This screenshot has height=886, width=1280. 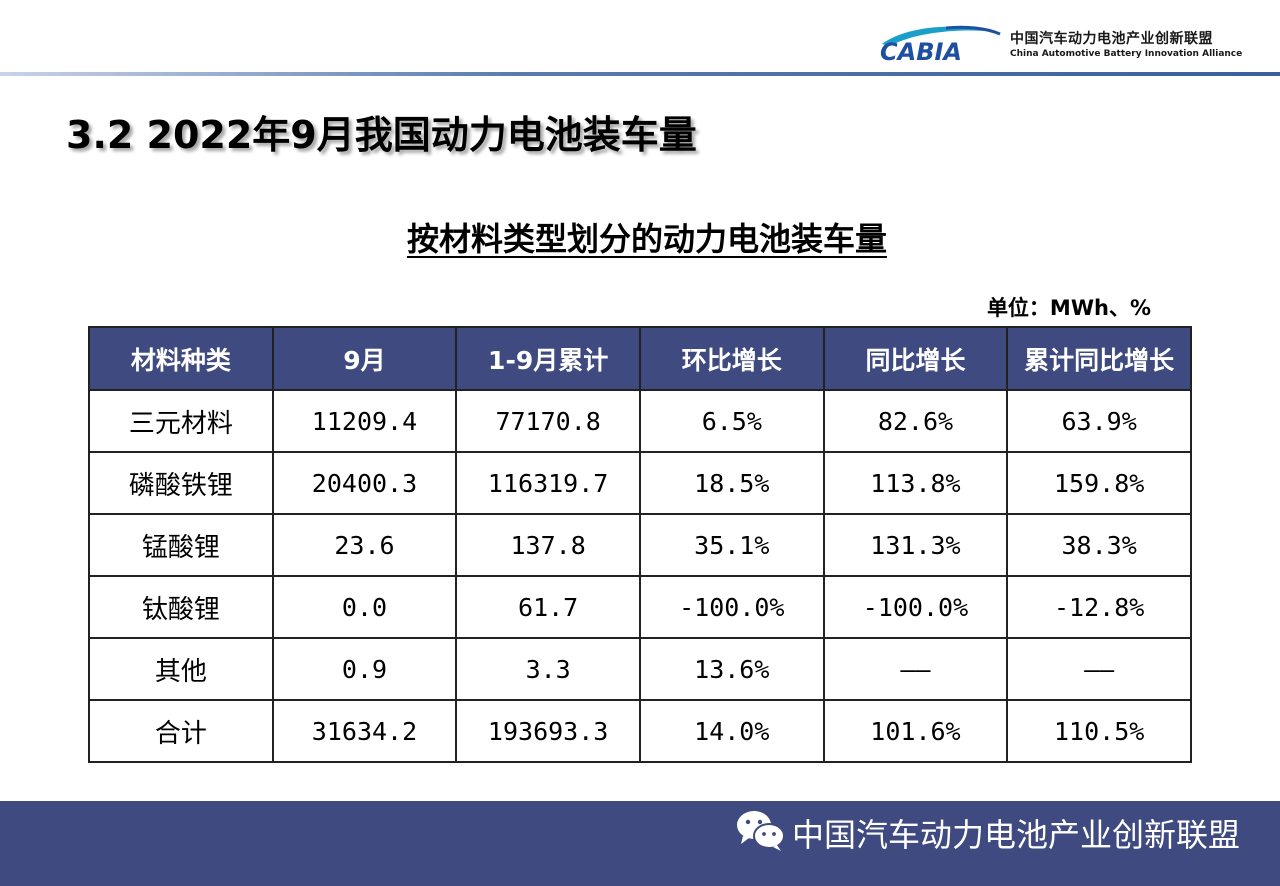 What do you see at coordinates (915, 358) in the screenshot?
I see `header-yoy-growth: 同比增长` at bounding box center [915, 358].